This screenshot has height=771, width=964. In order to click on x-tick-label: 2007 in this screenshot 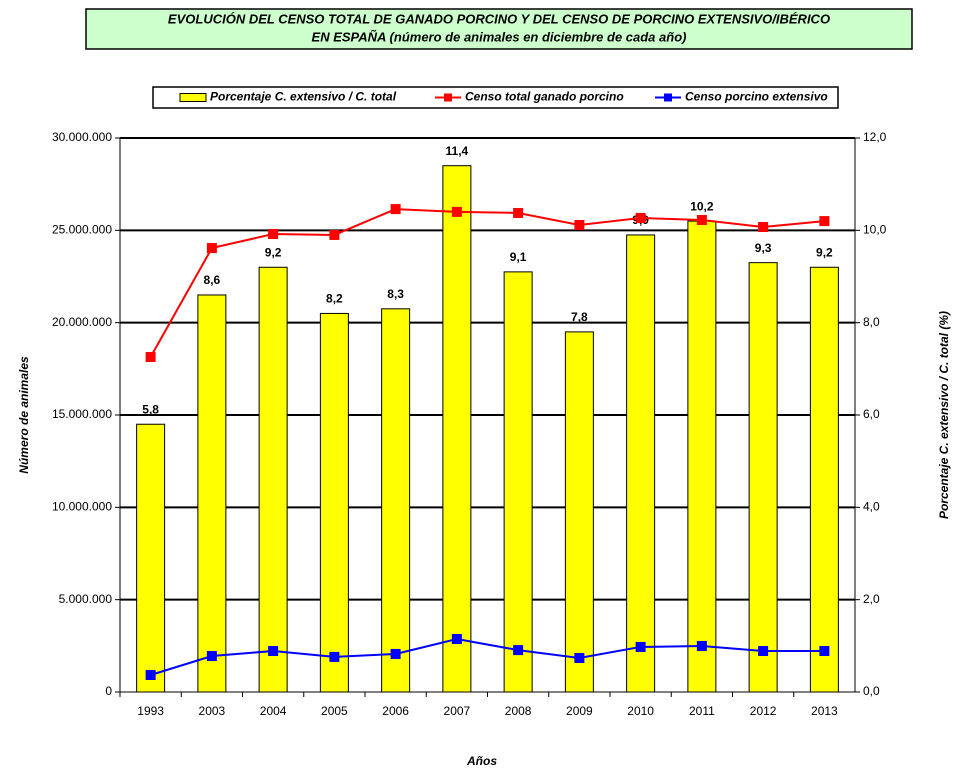, I will do `click(457, 711)`.